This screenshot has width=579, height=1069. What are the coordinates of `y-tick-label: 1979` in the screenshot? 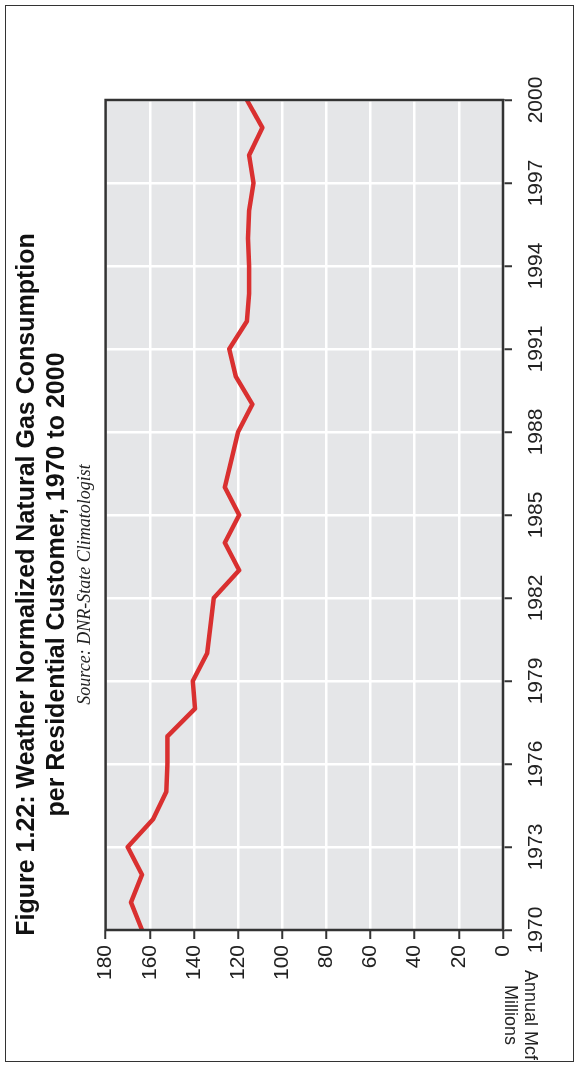 It's located at (534, 681).